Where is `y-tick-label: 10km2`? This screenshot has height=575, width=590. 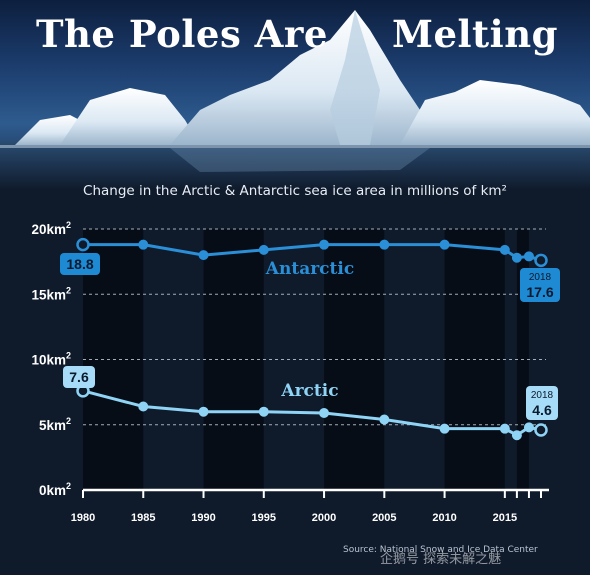 y-tick-label: 10km2 is located at coordinates (51, 359).